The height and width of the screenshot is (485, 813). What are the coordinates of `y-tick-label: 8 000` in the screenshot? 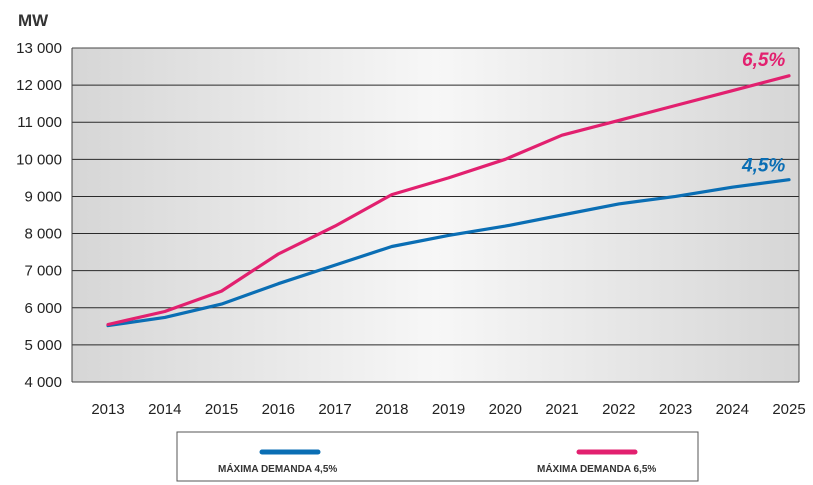 It's located at (43, 234).